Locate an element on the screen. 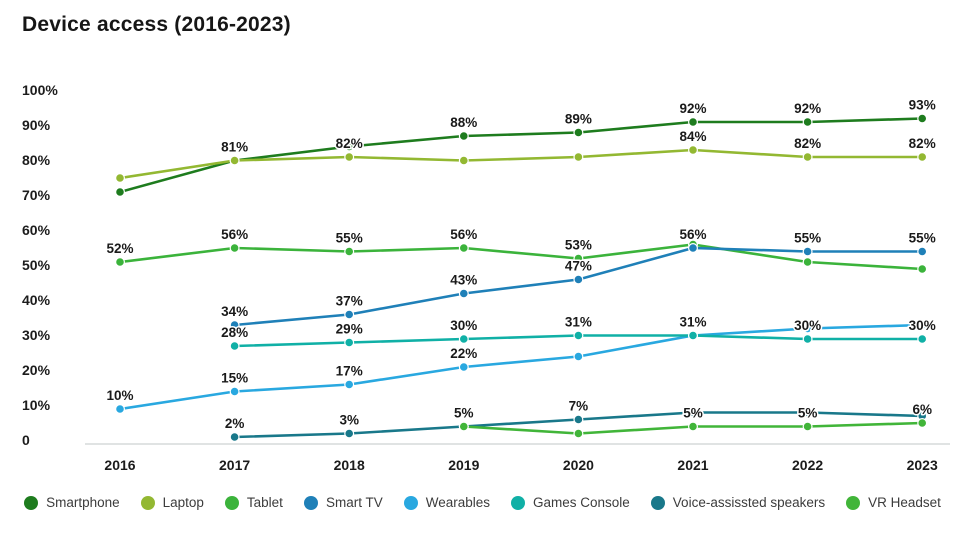 The height and width of the screenshot is (548, 965). data-point-label-smart-tv-2019: 43% is located at coordinates (463, 280).